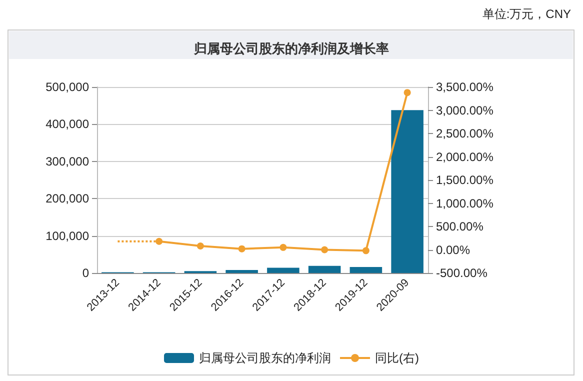 Image resolution: width=583 pixels, height=381 pixels. Describe the element at coordinates (465, 180) in the screenshot. I see `y2-tick-label: 1,500.00%` at that location.